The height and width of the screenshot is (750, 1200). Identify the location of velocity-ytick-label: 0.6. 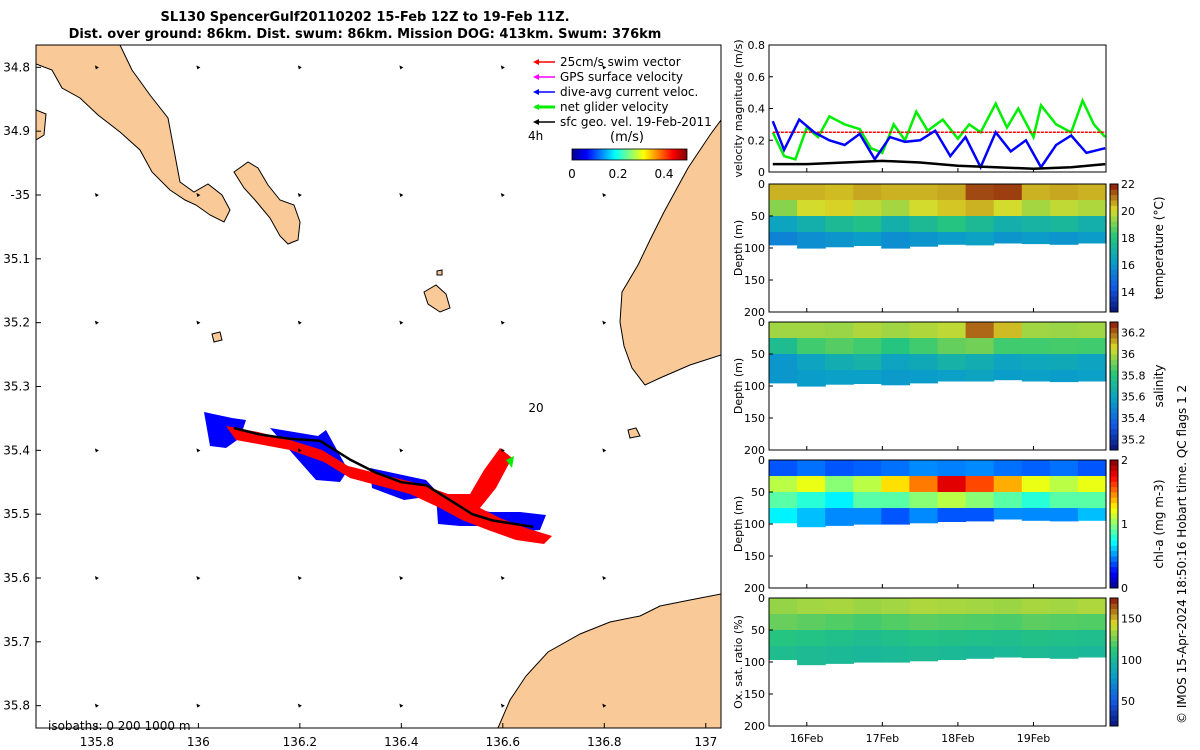
(757, 77).